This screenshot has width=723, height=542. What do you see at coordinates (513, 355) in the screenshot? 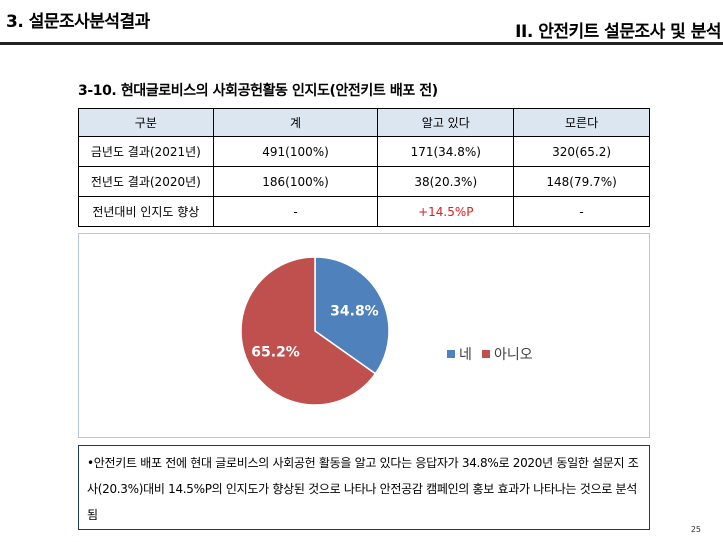
I see `legend-label: 아니오` at bounding box center [513, 355].